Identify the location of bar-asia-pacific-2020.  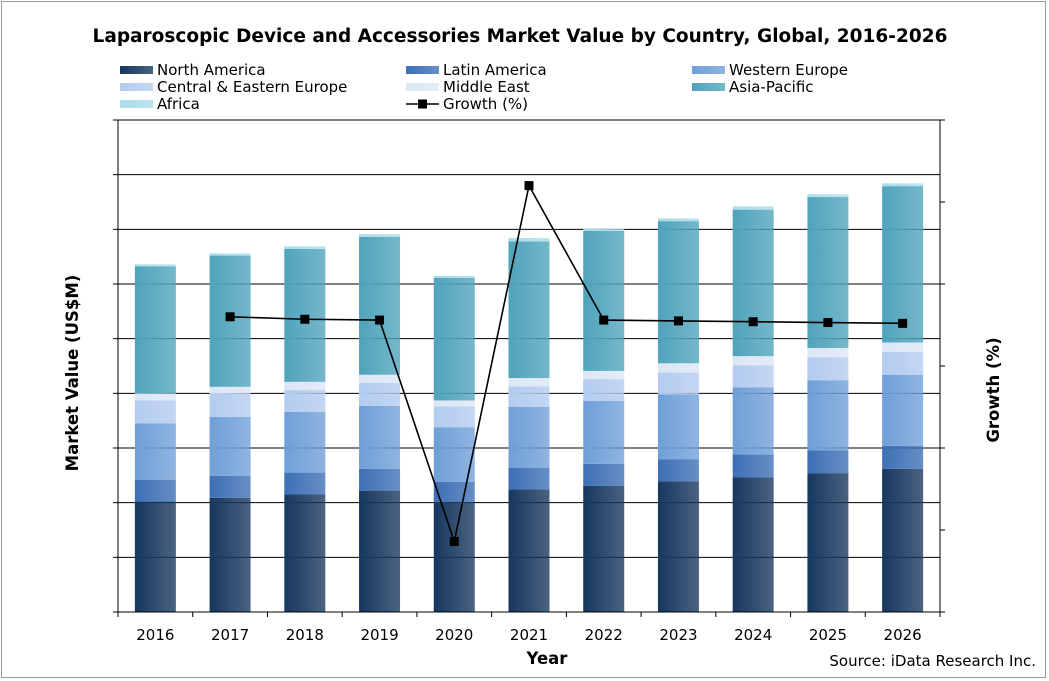
(454, 339).